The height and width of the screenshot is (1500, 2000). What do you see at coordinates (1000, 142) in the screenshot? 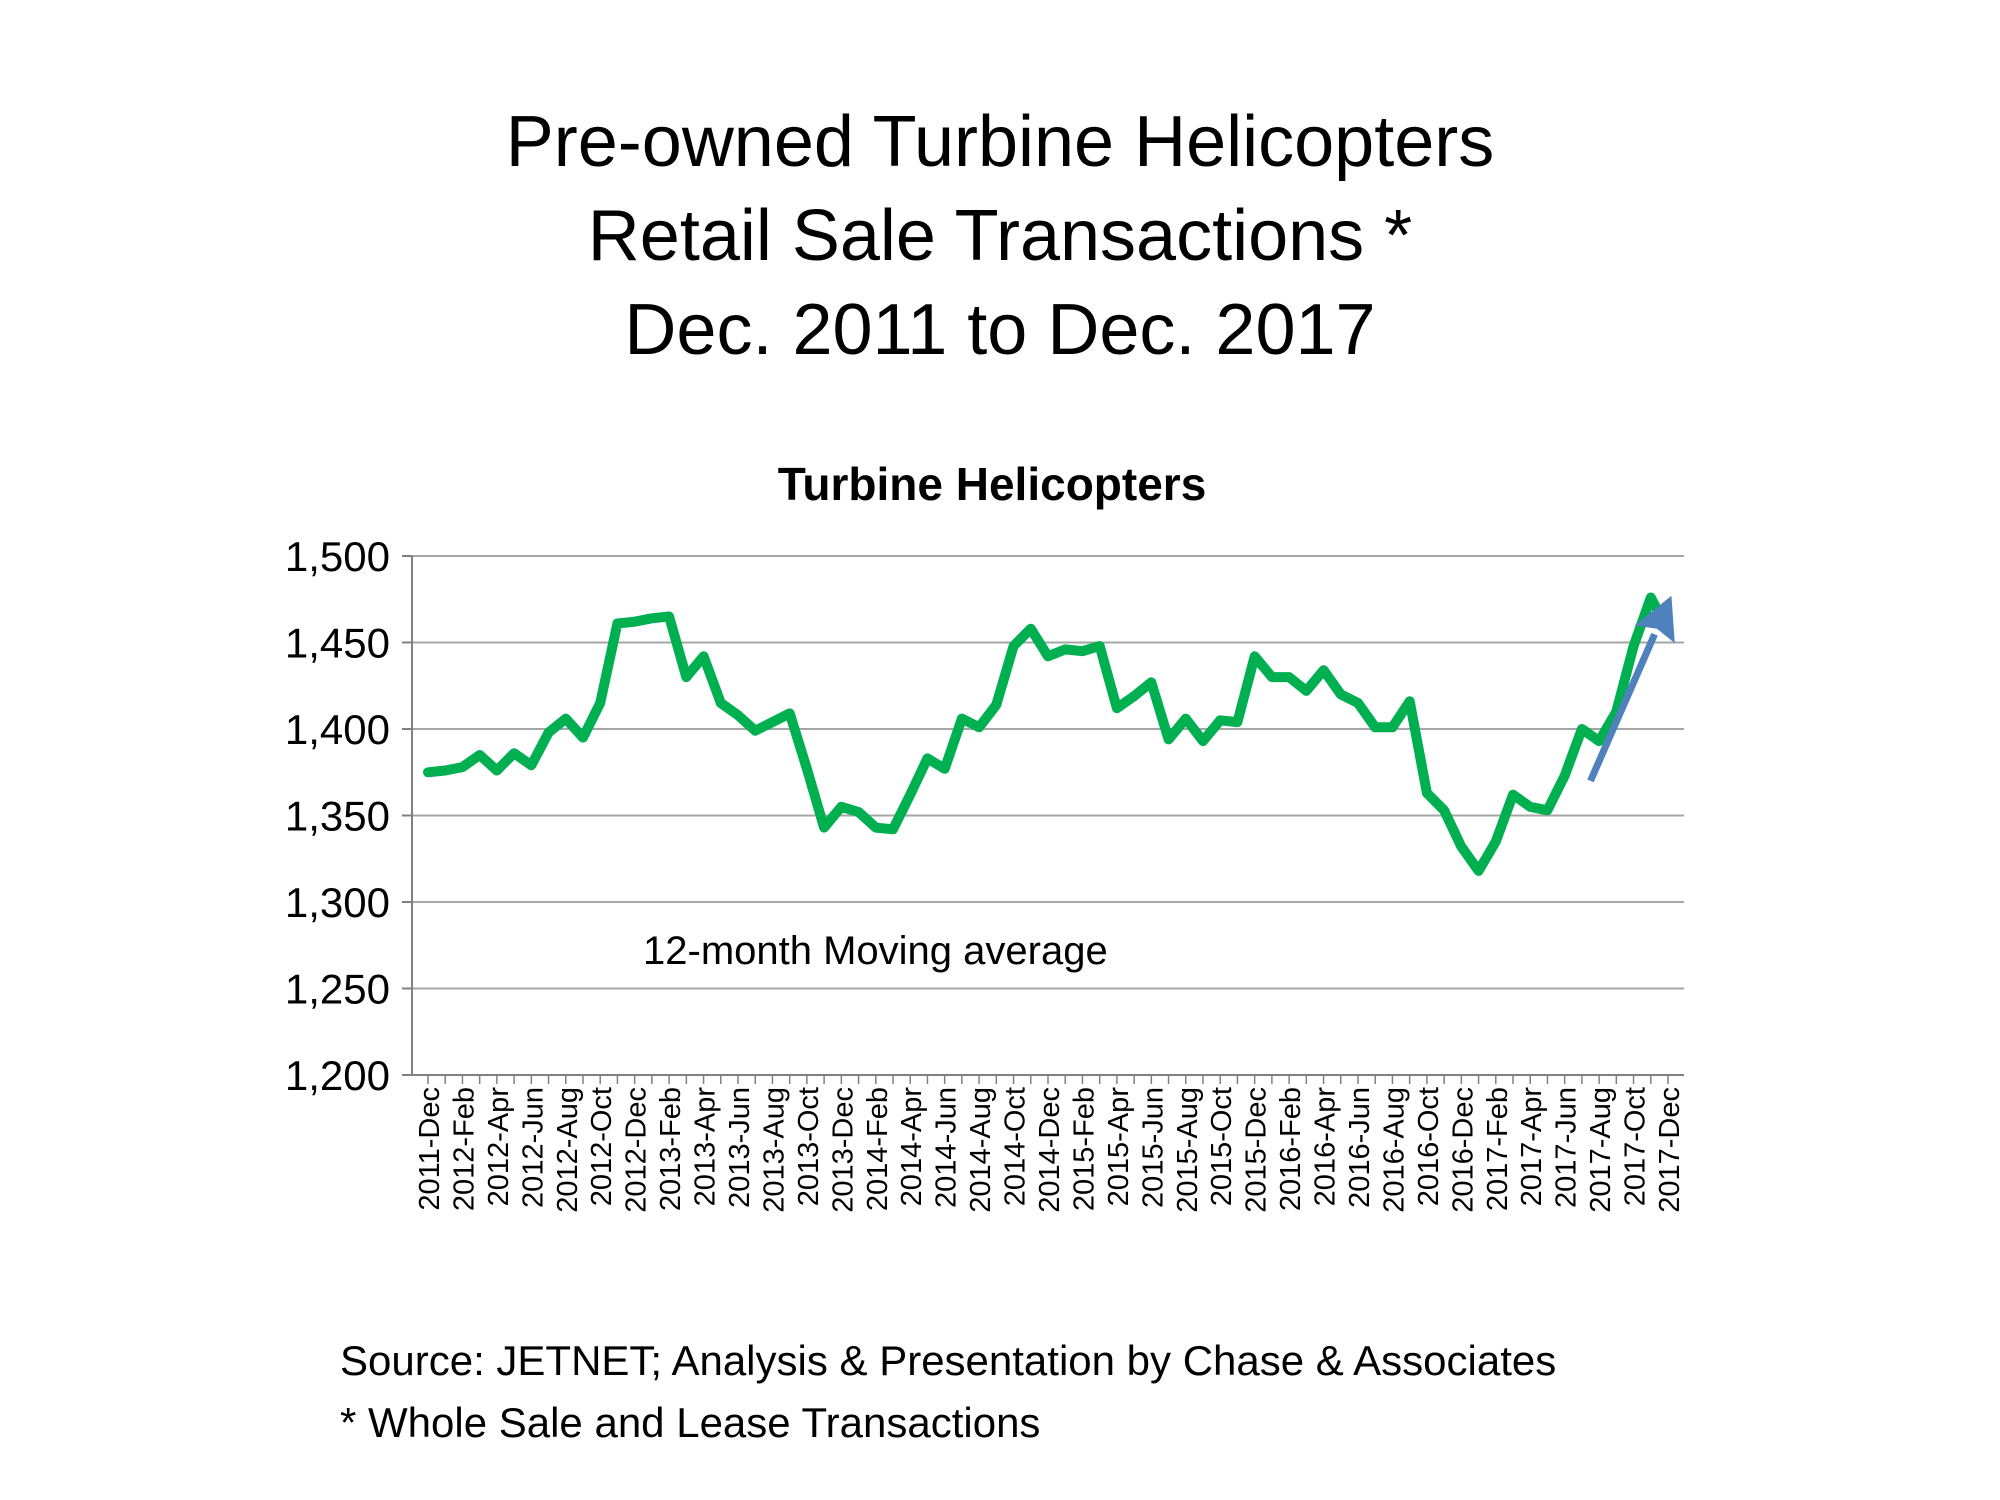
I see `slide-title-line-1: Pre-owned Turbine Helicopters` at bounding box center [1000, 142].